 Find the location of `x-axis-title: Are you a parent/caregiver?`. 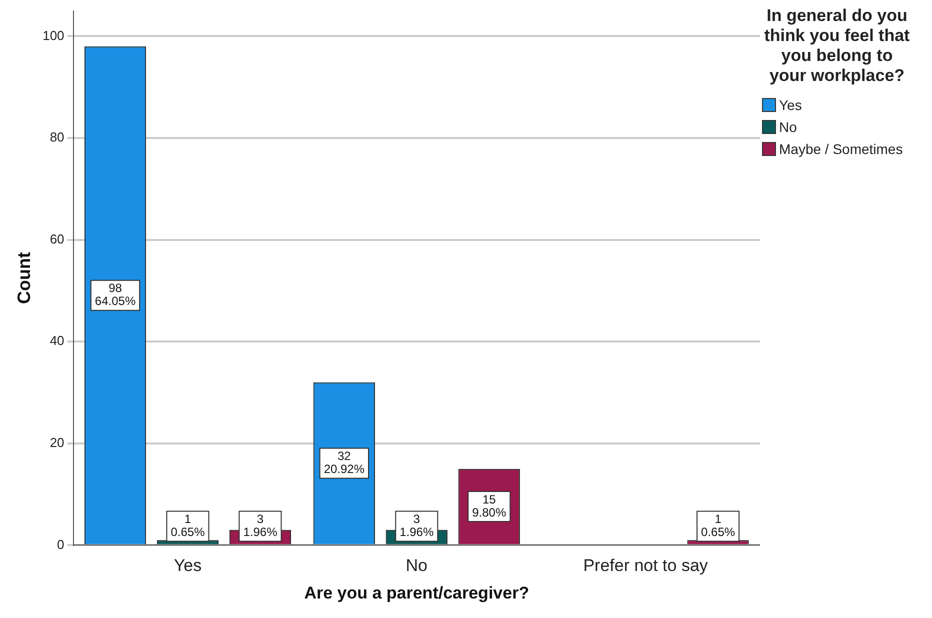

x-axis-title: Are you a parent/caregiver? is located at coordinates (417, 592).